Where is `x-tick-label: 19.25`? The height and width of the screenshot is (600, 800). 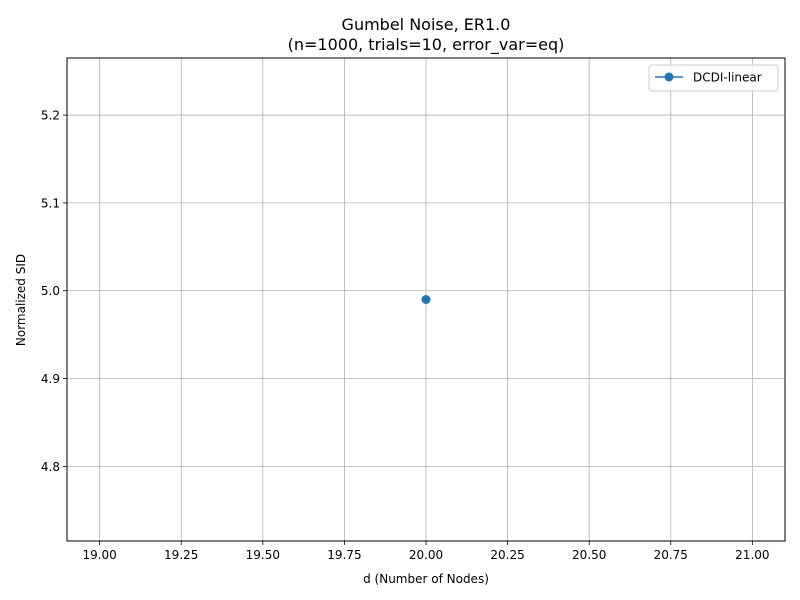
x-tick-label: 19.25 is located at coordinates (181, 555).